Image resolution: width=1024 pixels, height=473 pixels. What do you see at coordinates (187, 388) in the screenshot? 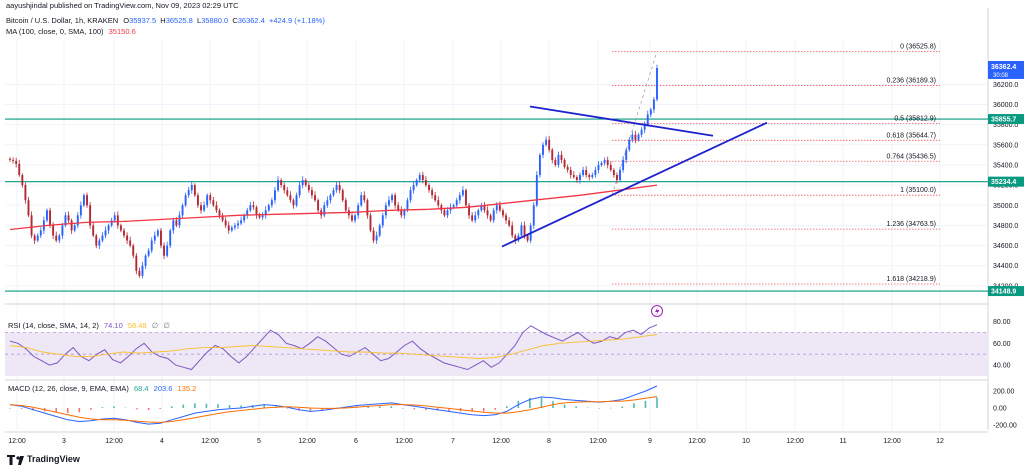
I see `macd-signal-value: 135.2` at bounding box center [187, 388].